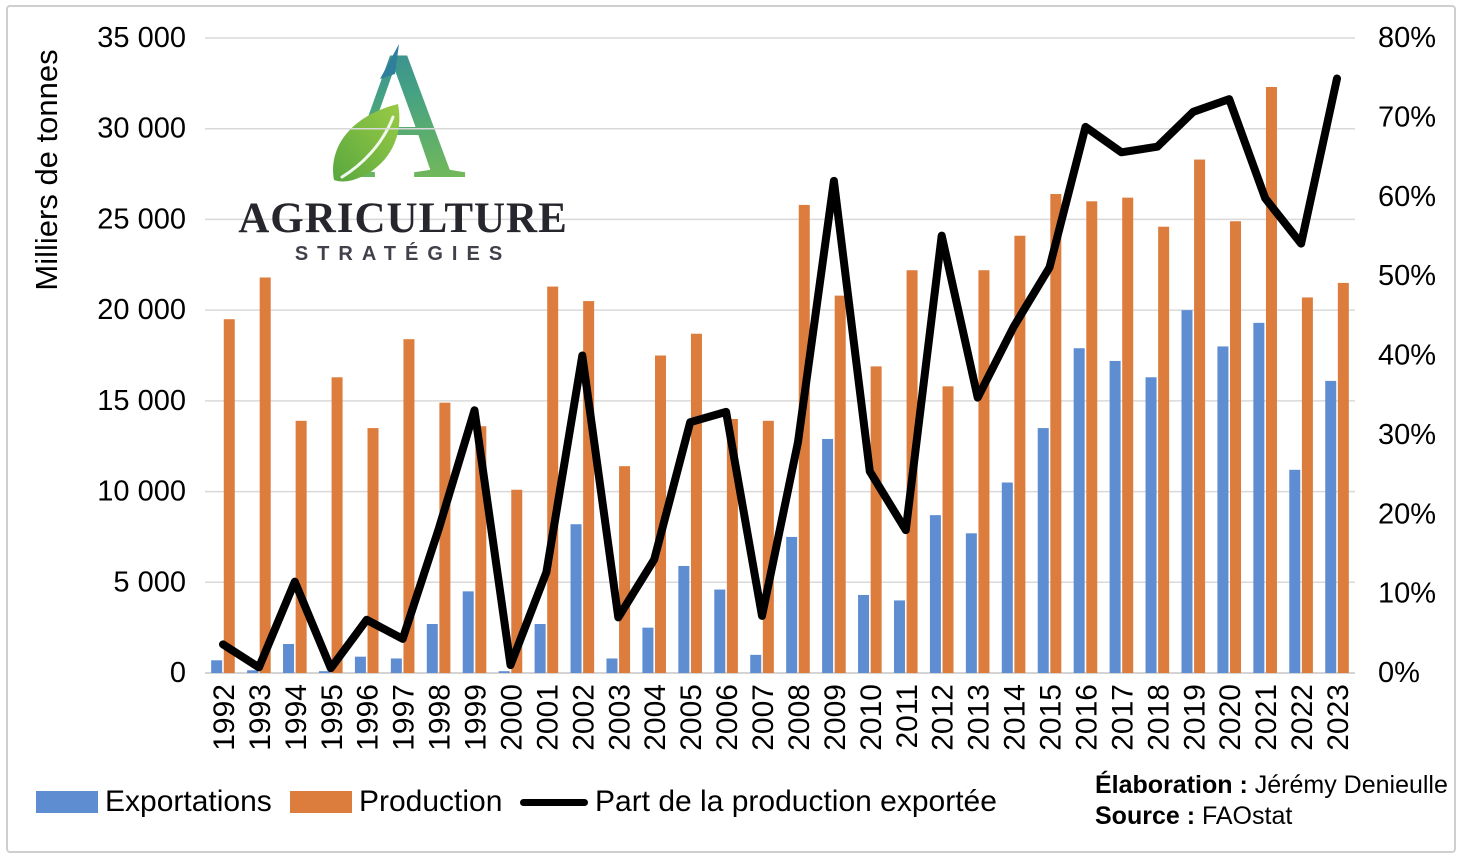 The image size is (1462, 858). What do you see at coordinates (141, 401) in the screenshot?
I see `y-axis-tick-label: 15 000` at bounding box center [141, 401].